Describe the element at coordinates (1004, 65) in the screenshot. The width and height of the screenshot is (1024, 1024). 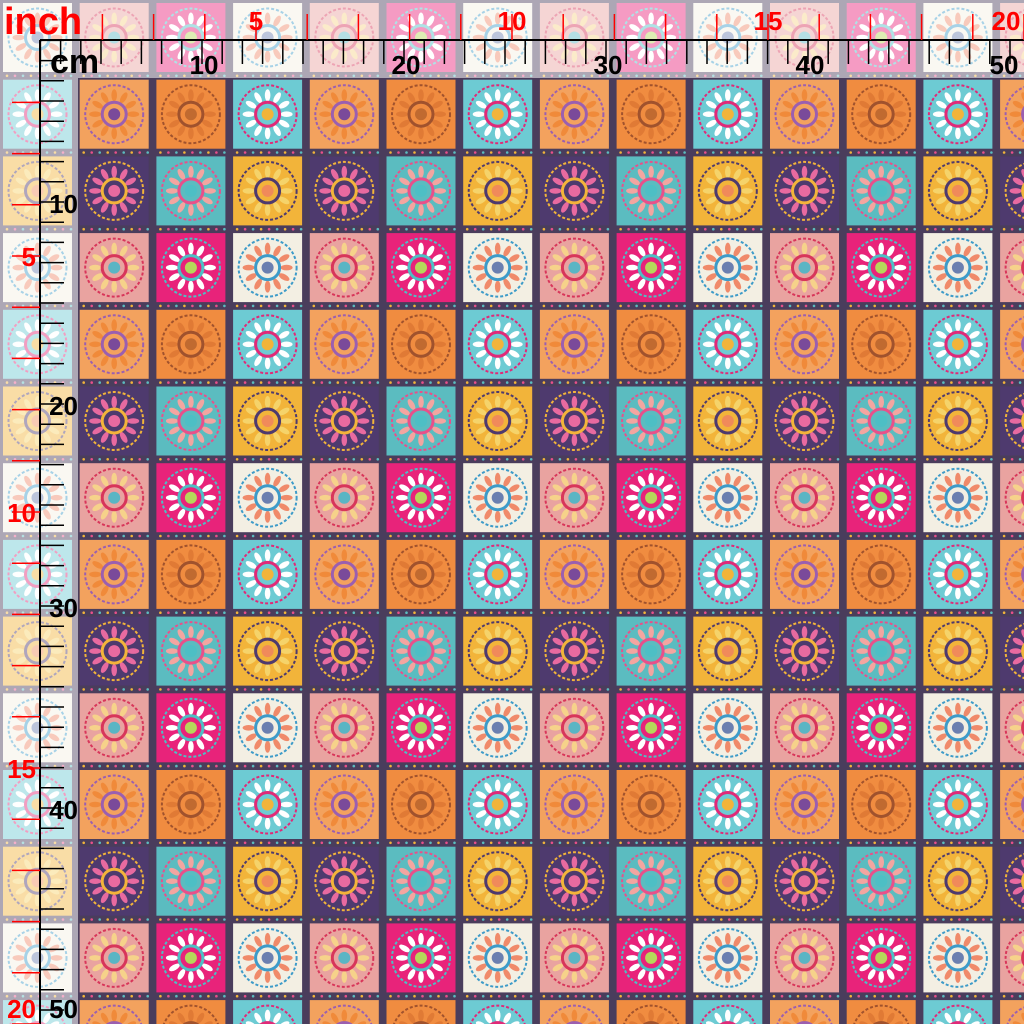
I see `top-cm-label: 50` at that location.